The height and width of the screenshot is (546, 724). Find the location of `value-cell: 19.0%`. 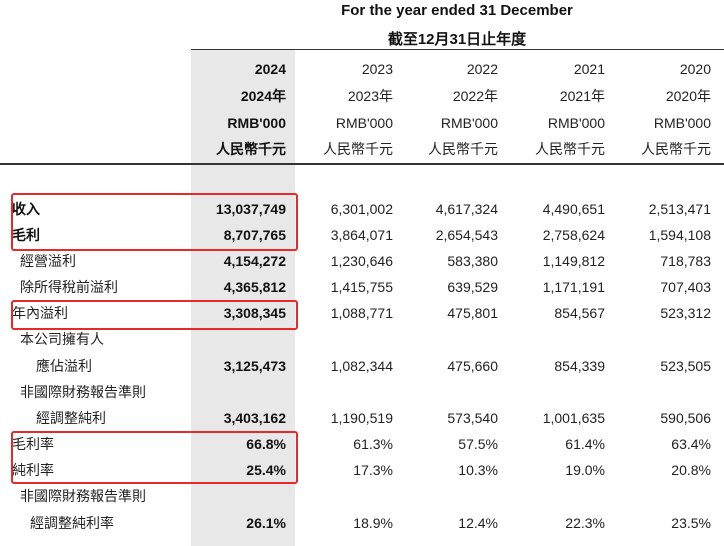

value-cell: 19.0% is located at coordinates (585, 470).